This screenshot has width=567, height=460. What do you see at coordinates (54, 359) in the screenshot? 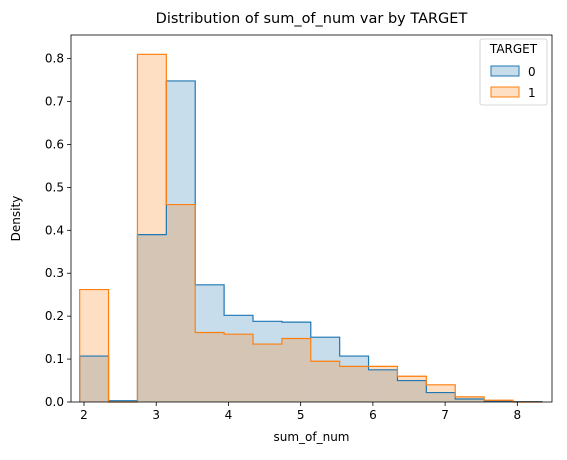
I see `y-tick-label: 0.1` at bounding box center [54, 359].